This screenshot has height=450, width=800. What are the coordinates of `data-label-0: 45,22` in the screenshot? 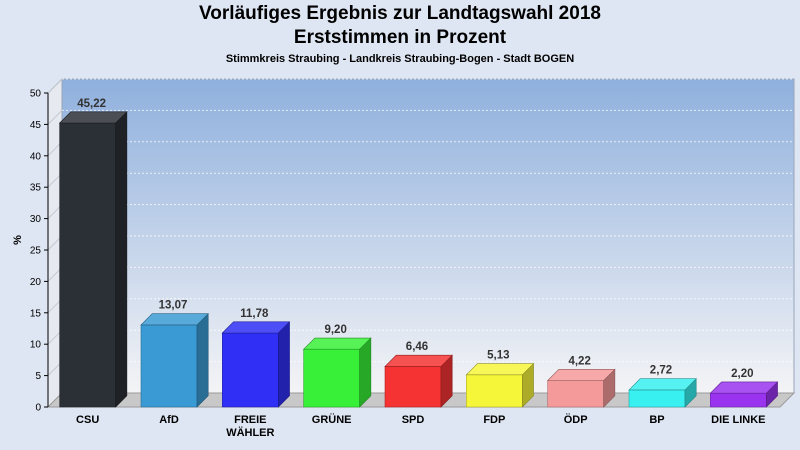 It's located at (91, 104).